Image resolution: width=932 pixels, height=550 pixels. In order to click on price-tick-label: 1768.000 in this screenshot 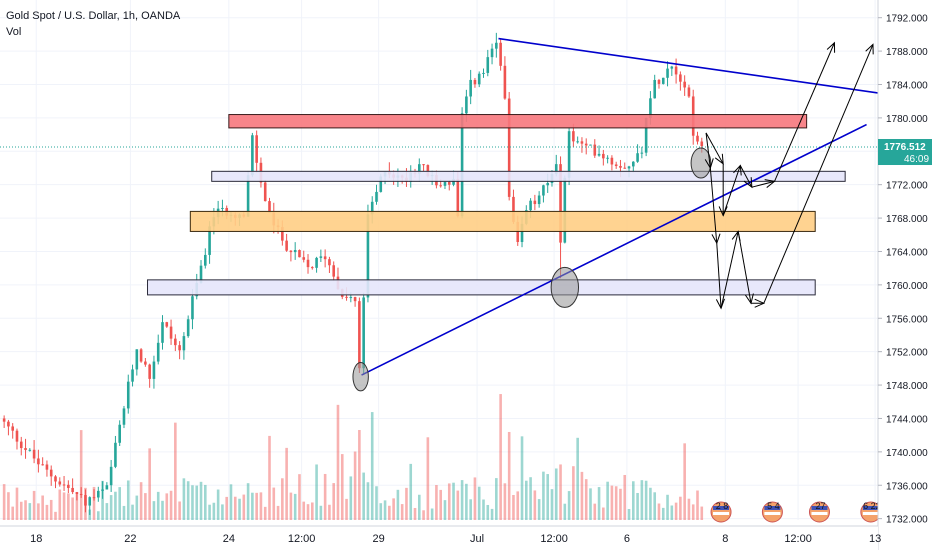, I will do `click(907, 219)`.